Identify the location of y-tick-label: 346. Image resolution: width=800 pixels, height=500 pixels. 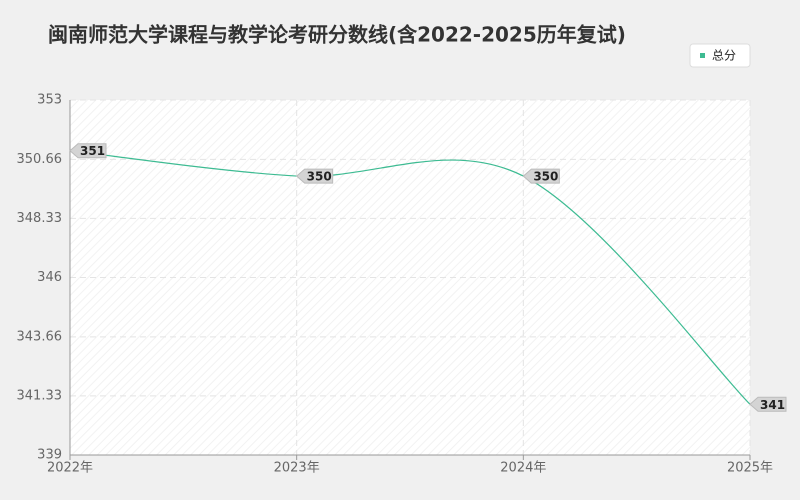
(49, 277).